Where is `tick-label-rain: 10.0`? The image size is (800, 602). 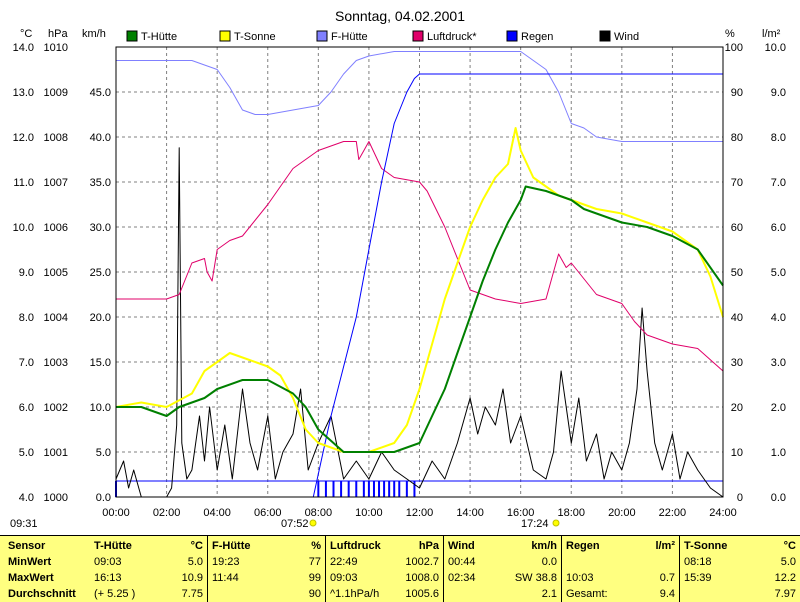 tick-label-rain: 10.0 is located at coordinates (775, 48).